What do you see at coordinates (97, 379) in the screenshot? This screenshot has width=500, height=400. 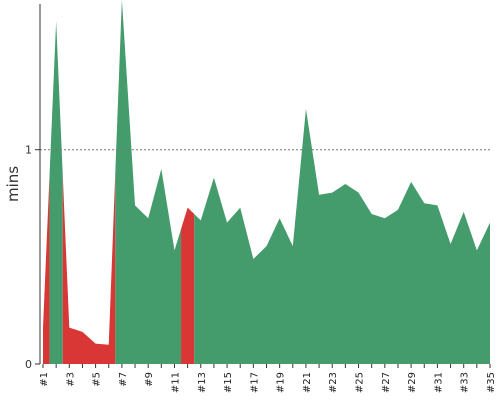 I see `x-tick-label-5: #5` at bounding box center [97, 379].